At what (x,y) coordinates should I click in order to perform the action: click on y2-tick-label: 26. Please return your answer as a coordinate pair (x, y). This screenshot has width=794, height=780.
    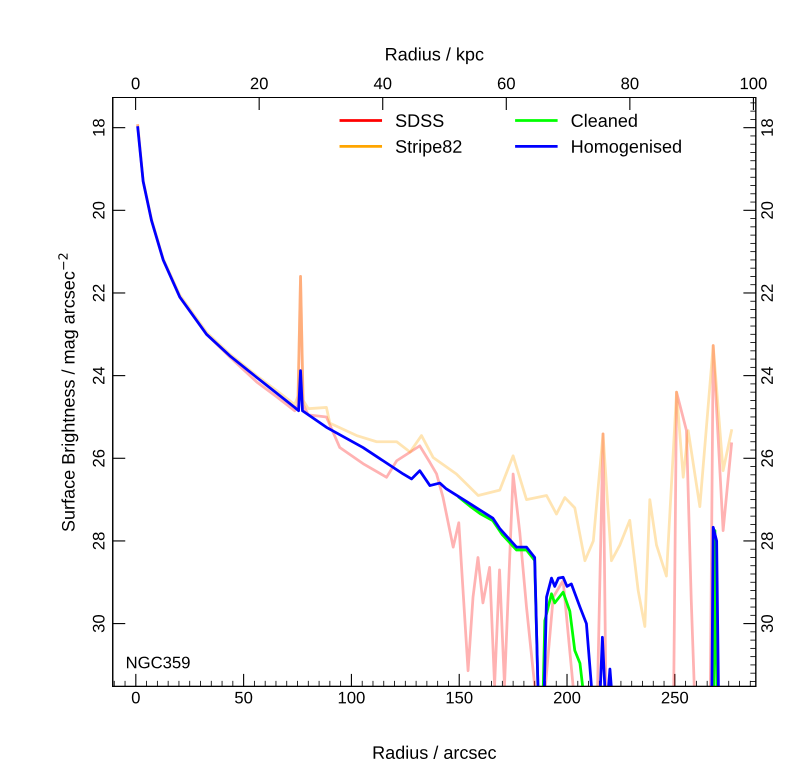
    Looking at the image, I should click on (767, 458).